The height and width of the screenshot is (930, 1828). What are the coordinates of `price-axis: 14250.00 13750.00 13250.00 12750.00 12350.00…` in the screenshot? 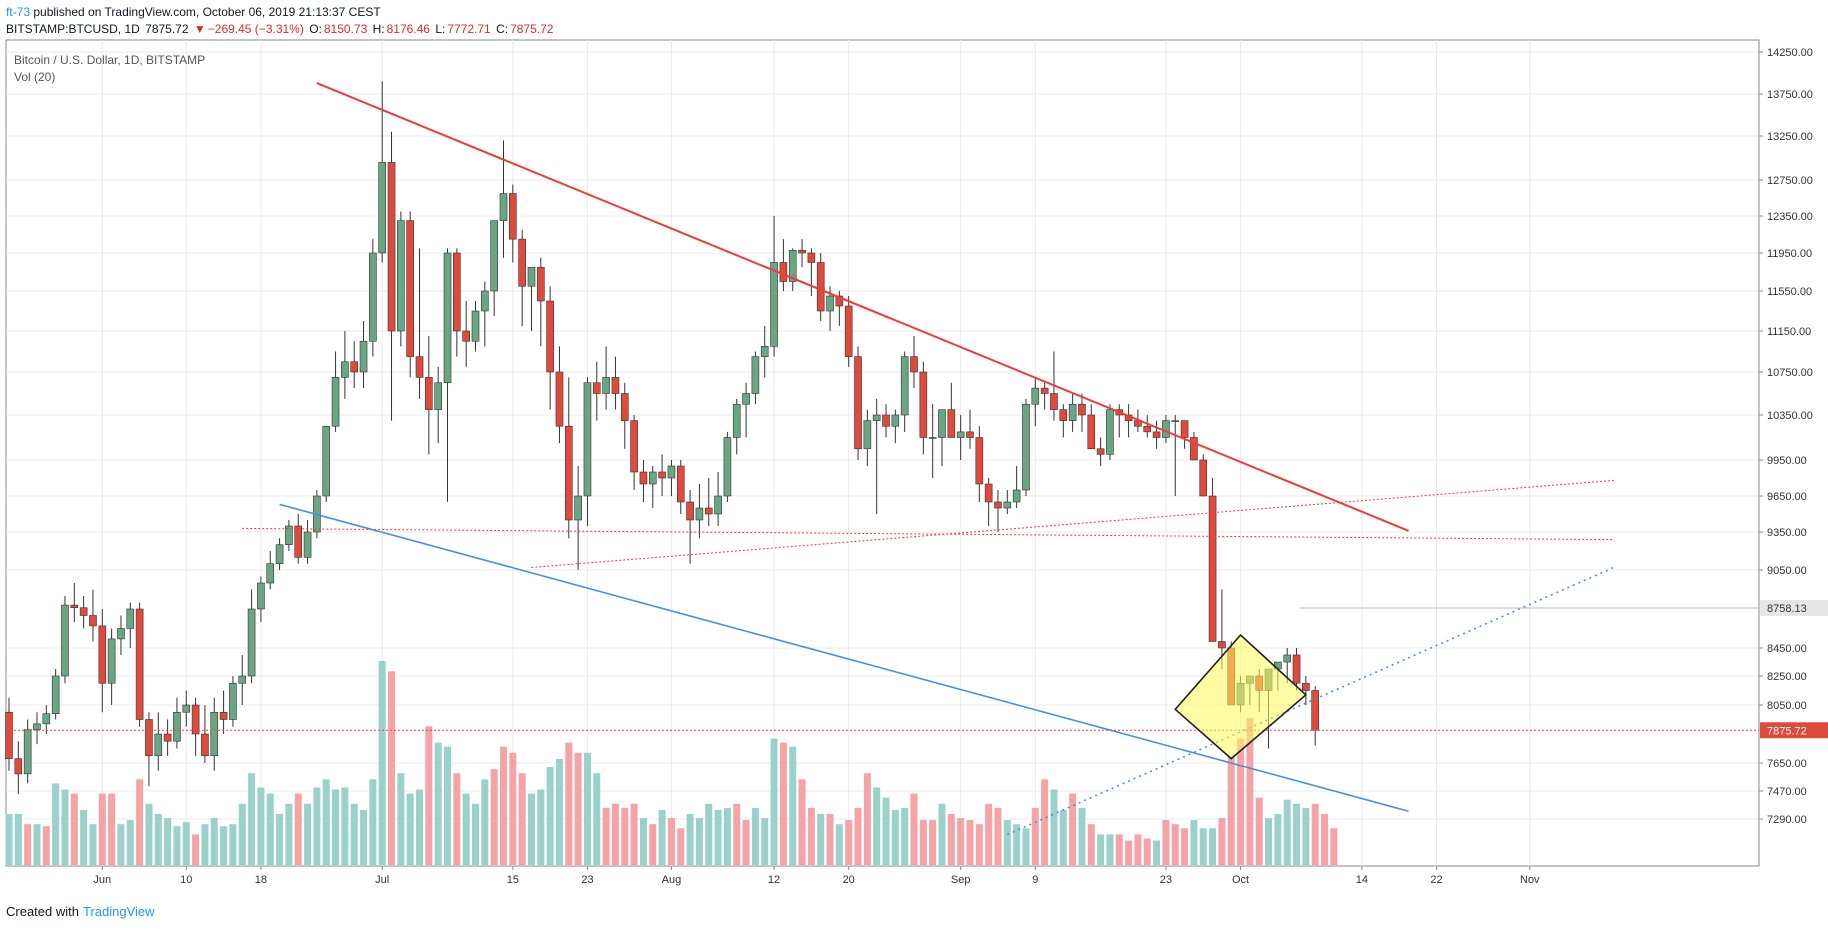 It's located at (1793, 436).